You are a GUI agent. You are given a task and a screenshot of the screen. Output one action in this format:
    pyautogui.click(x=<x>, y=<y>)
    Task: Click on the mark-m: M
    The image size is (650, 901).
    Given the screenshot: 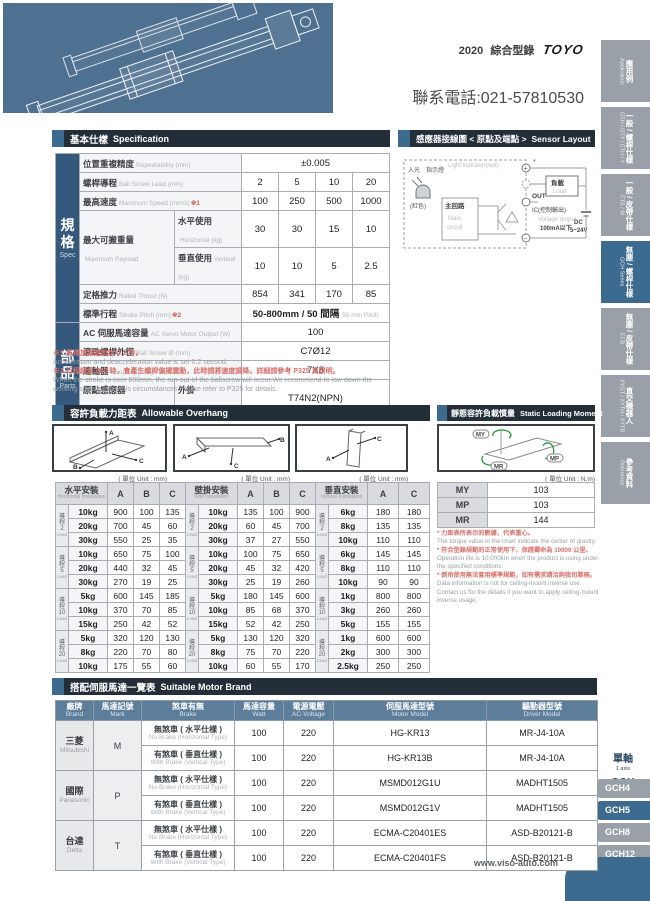 What is the action you would take?
    pyautogui.click(x=117, y=745)
    